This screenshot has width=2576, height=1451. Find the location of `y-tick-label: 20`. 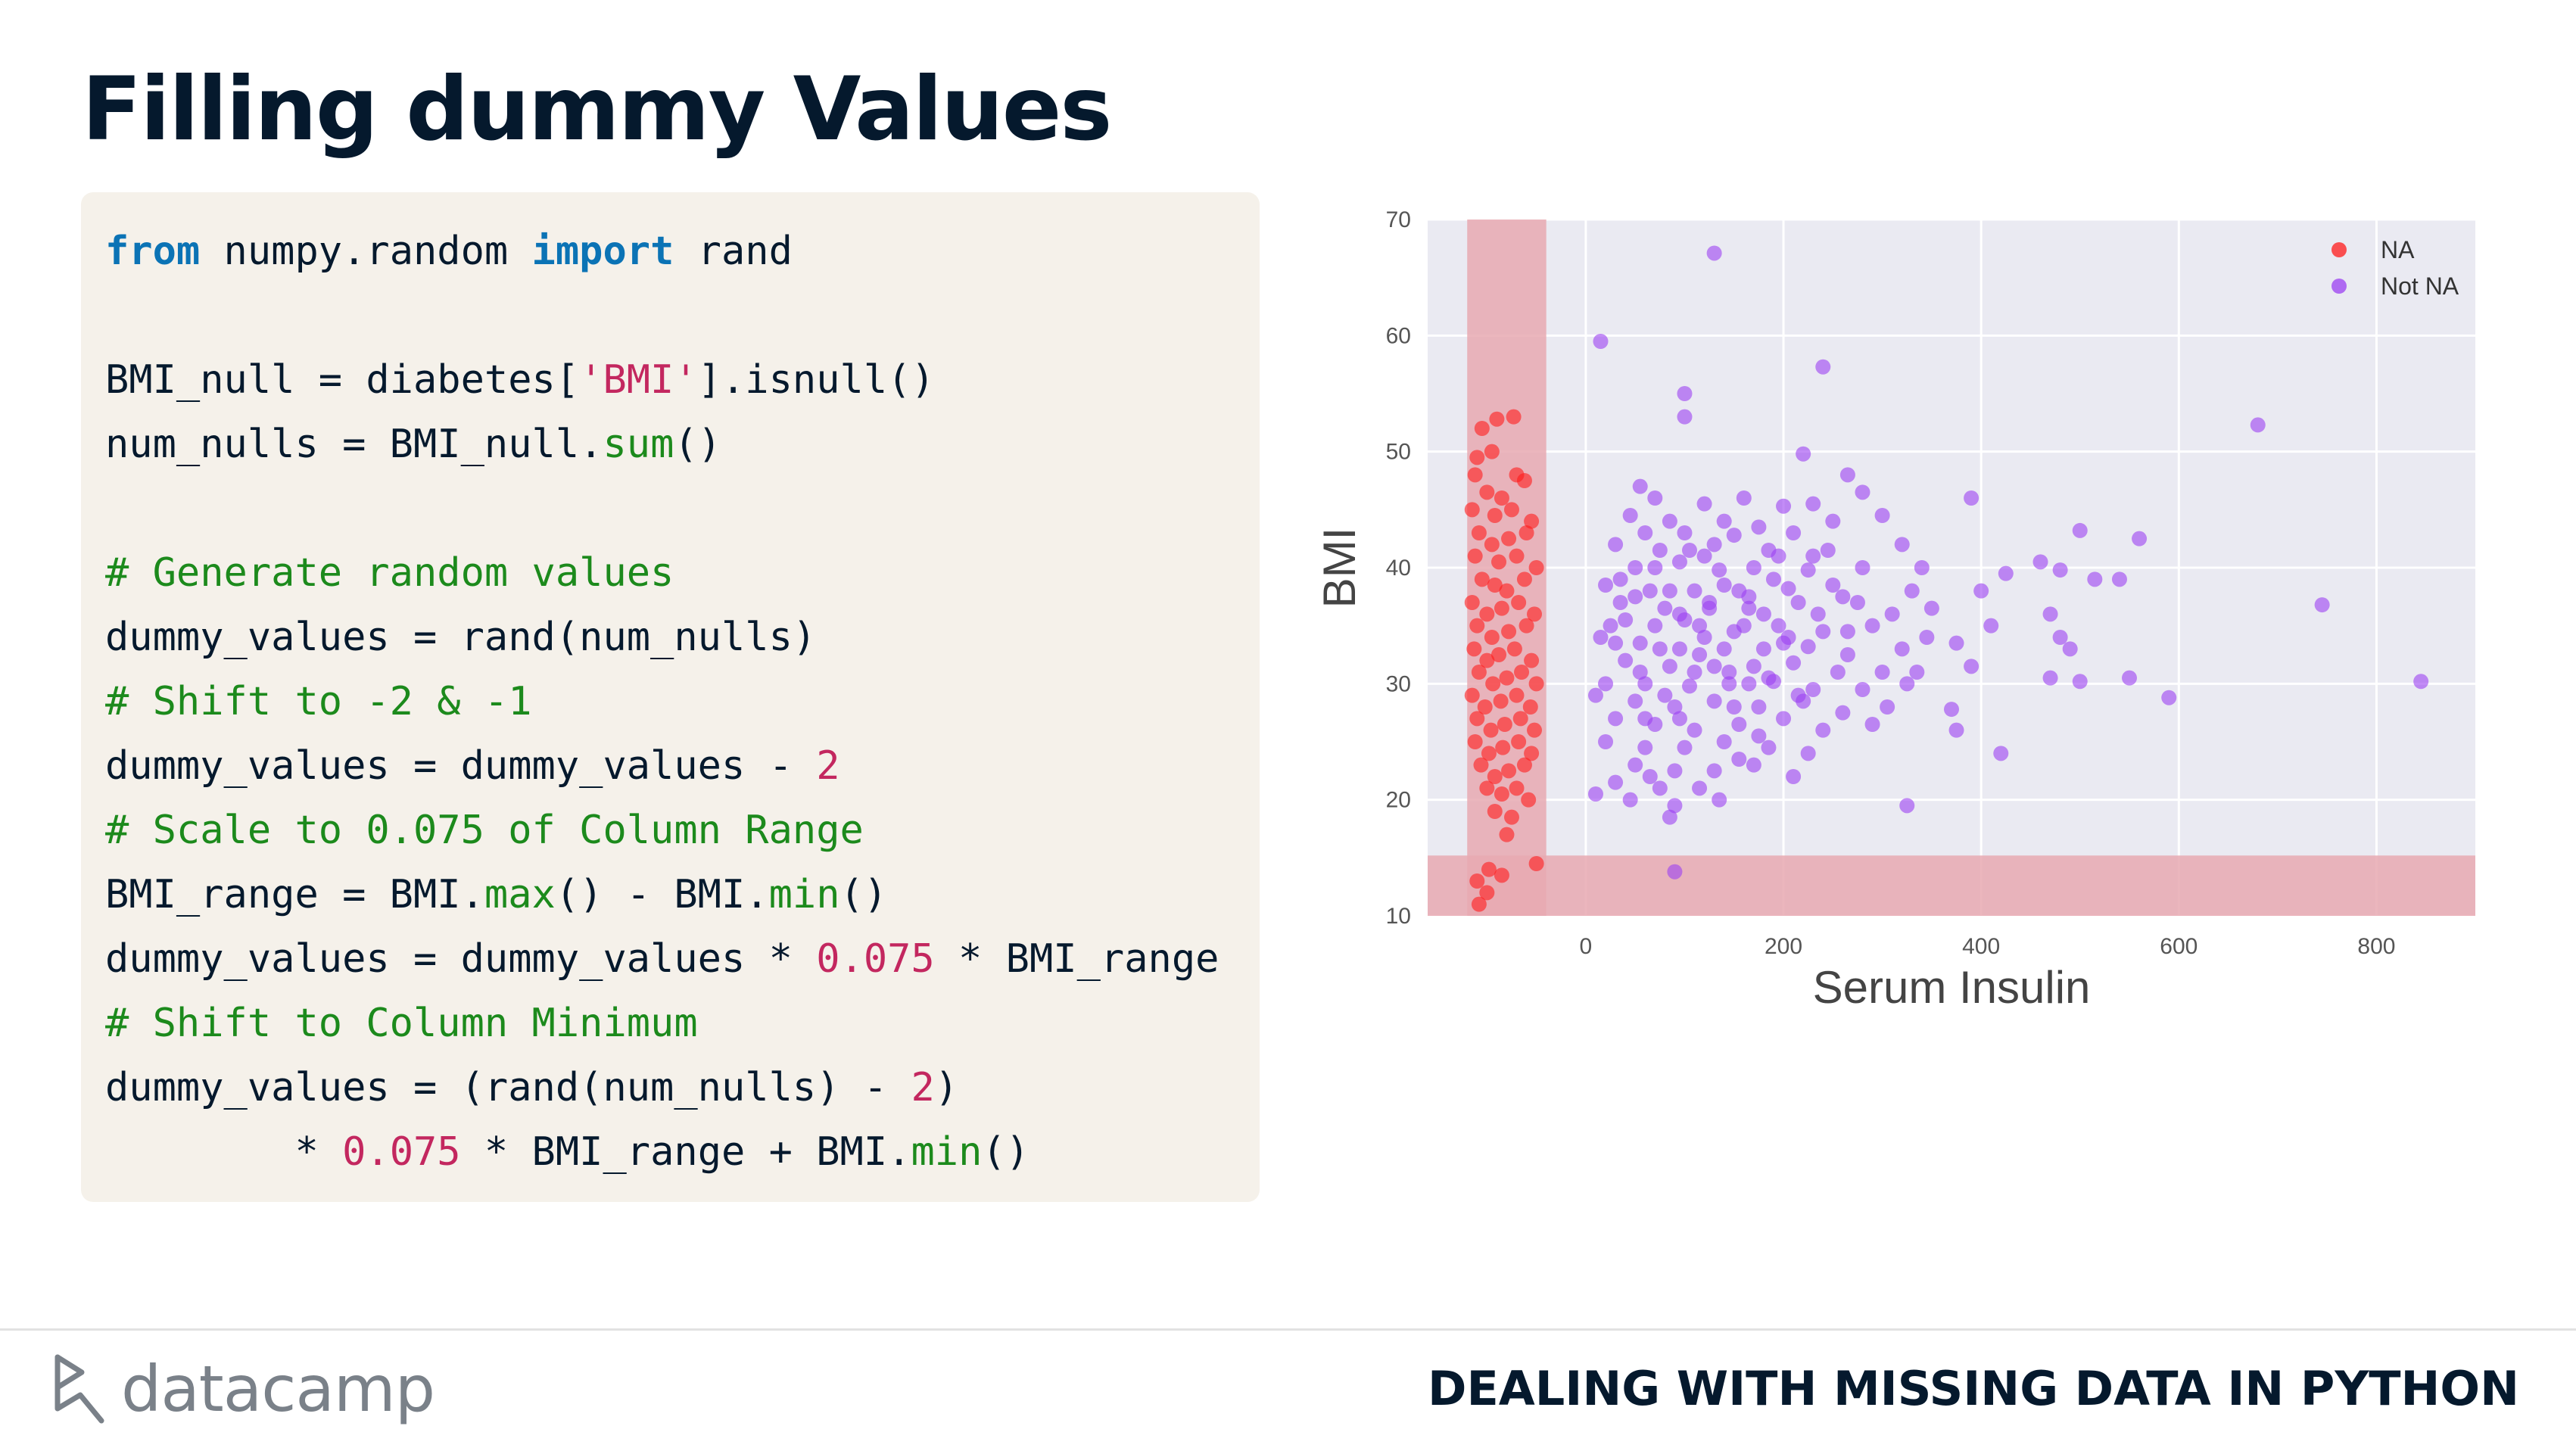

y-tick-label: 20 is located at coordinates (1398, 800).